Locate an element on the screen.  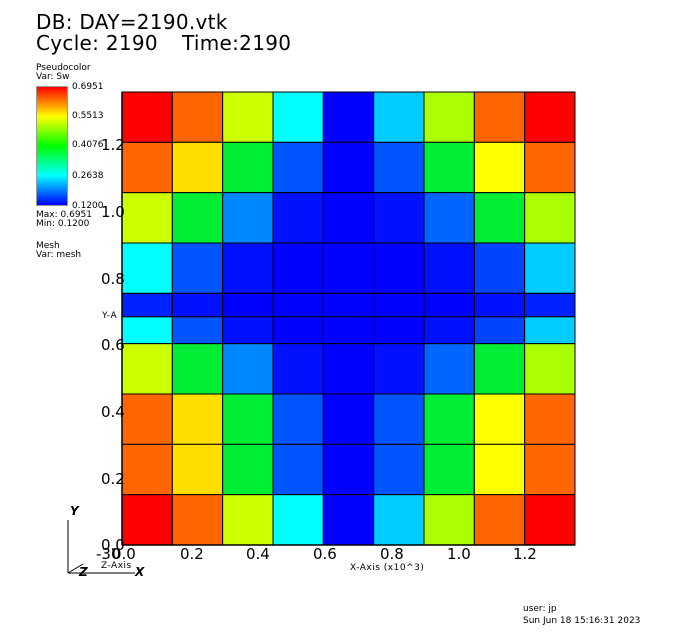
legend-min: Min: 0.1200 is located at coordinates (63, 224).